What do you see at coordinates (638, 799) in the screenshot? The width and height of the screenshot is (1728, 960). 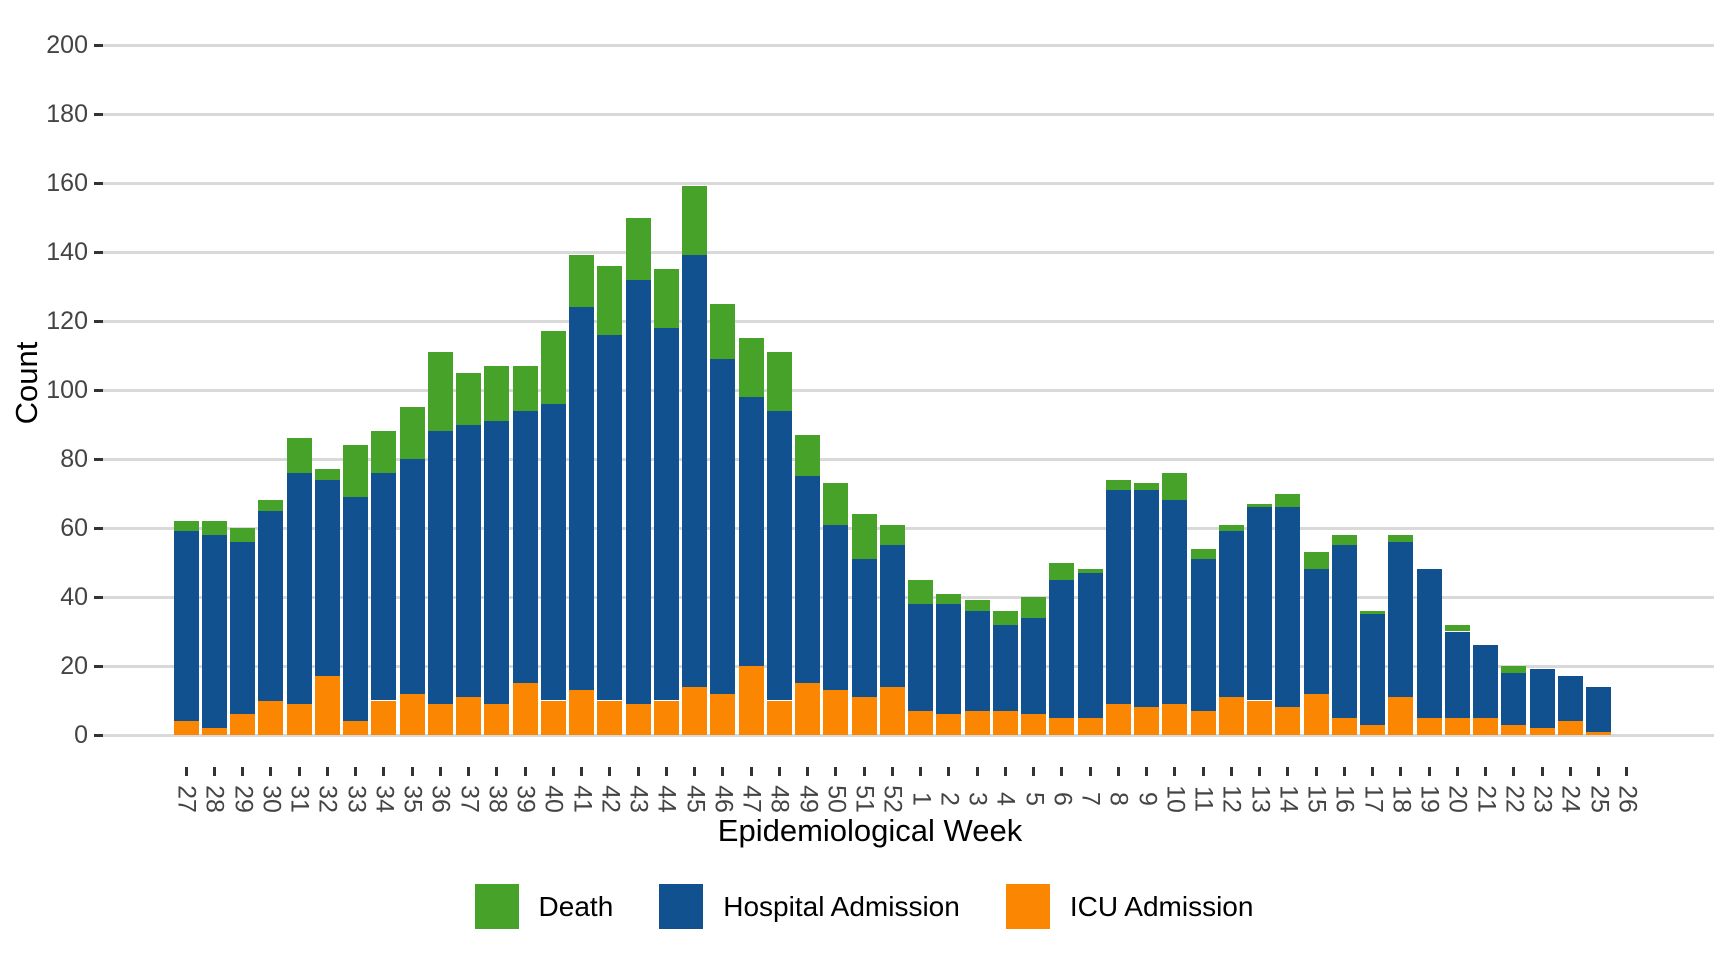 I see `x-tick-label: 43` at bounding box center [638, 799].